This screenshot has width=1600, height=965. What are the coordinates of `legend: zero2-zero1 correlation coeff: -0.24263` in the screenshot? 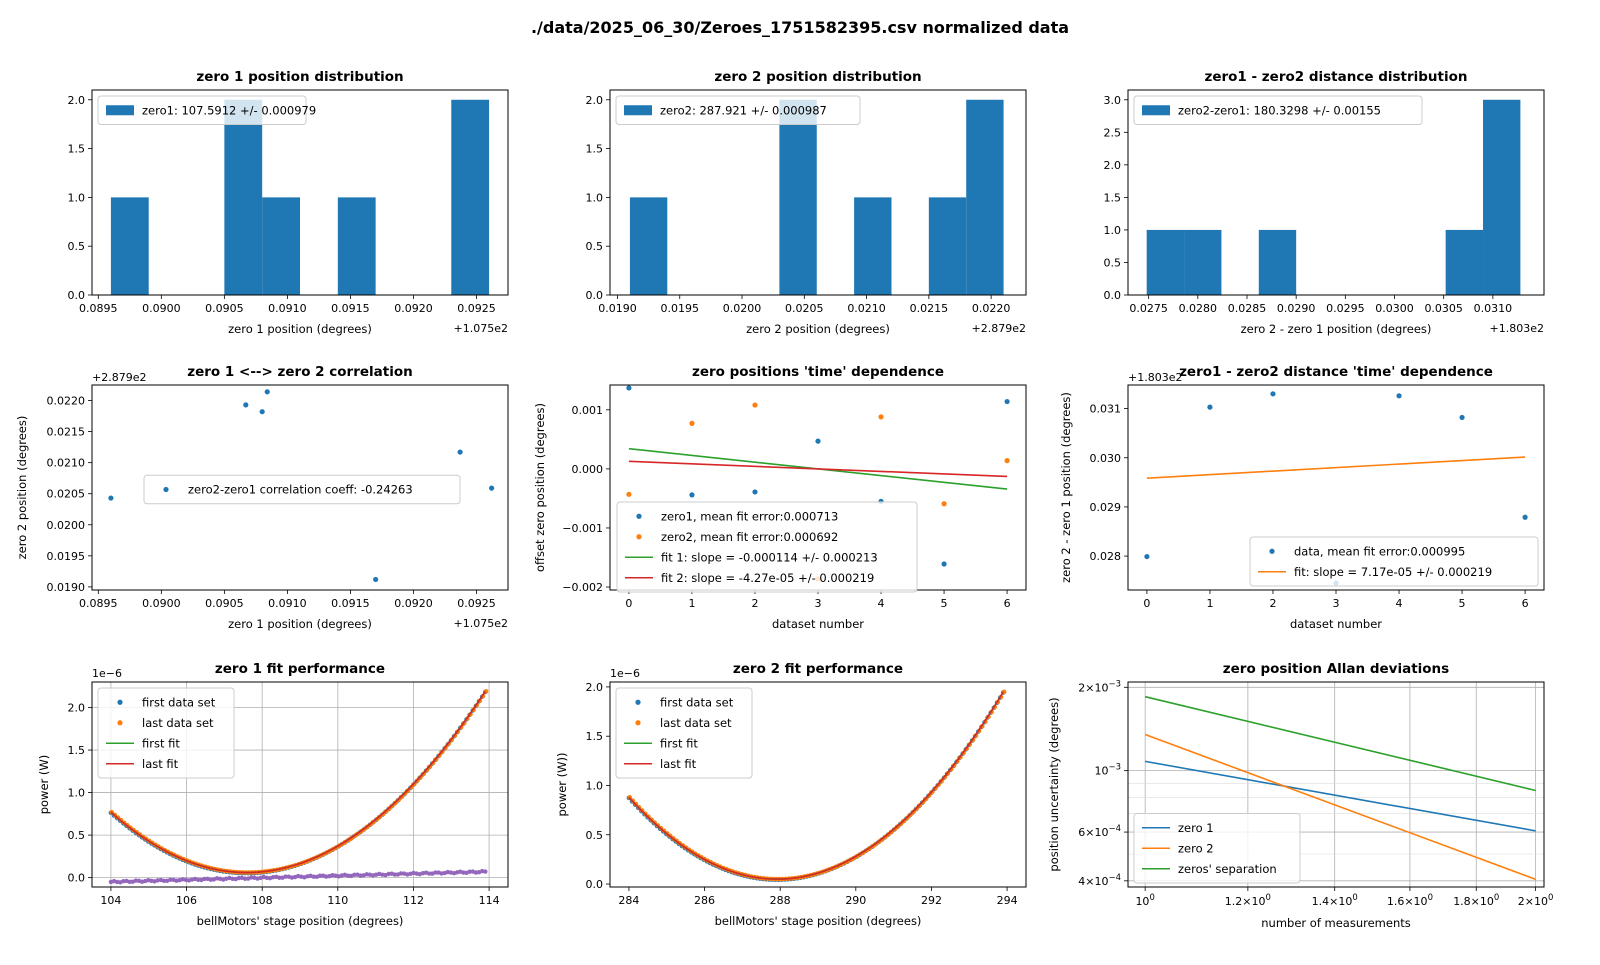 It's located at (302, 489).